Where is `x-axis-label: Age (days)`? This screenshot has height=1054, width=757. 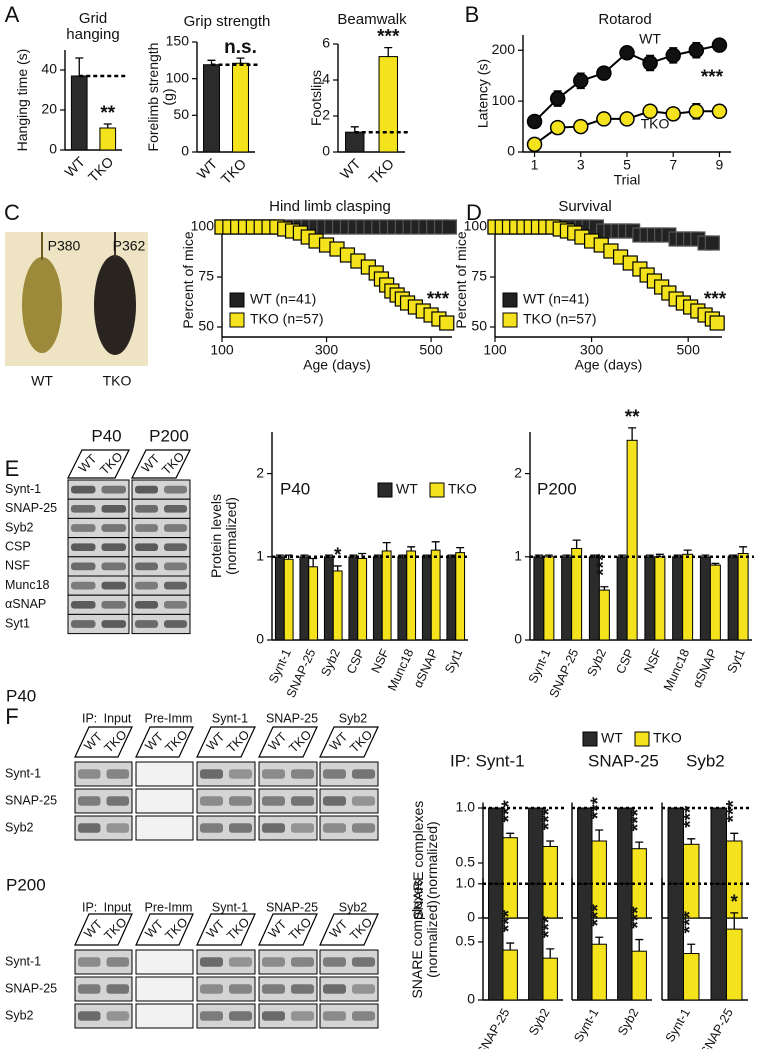
x-axis-label: Age (days) is located at coordinates (609, 365).